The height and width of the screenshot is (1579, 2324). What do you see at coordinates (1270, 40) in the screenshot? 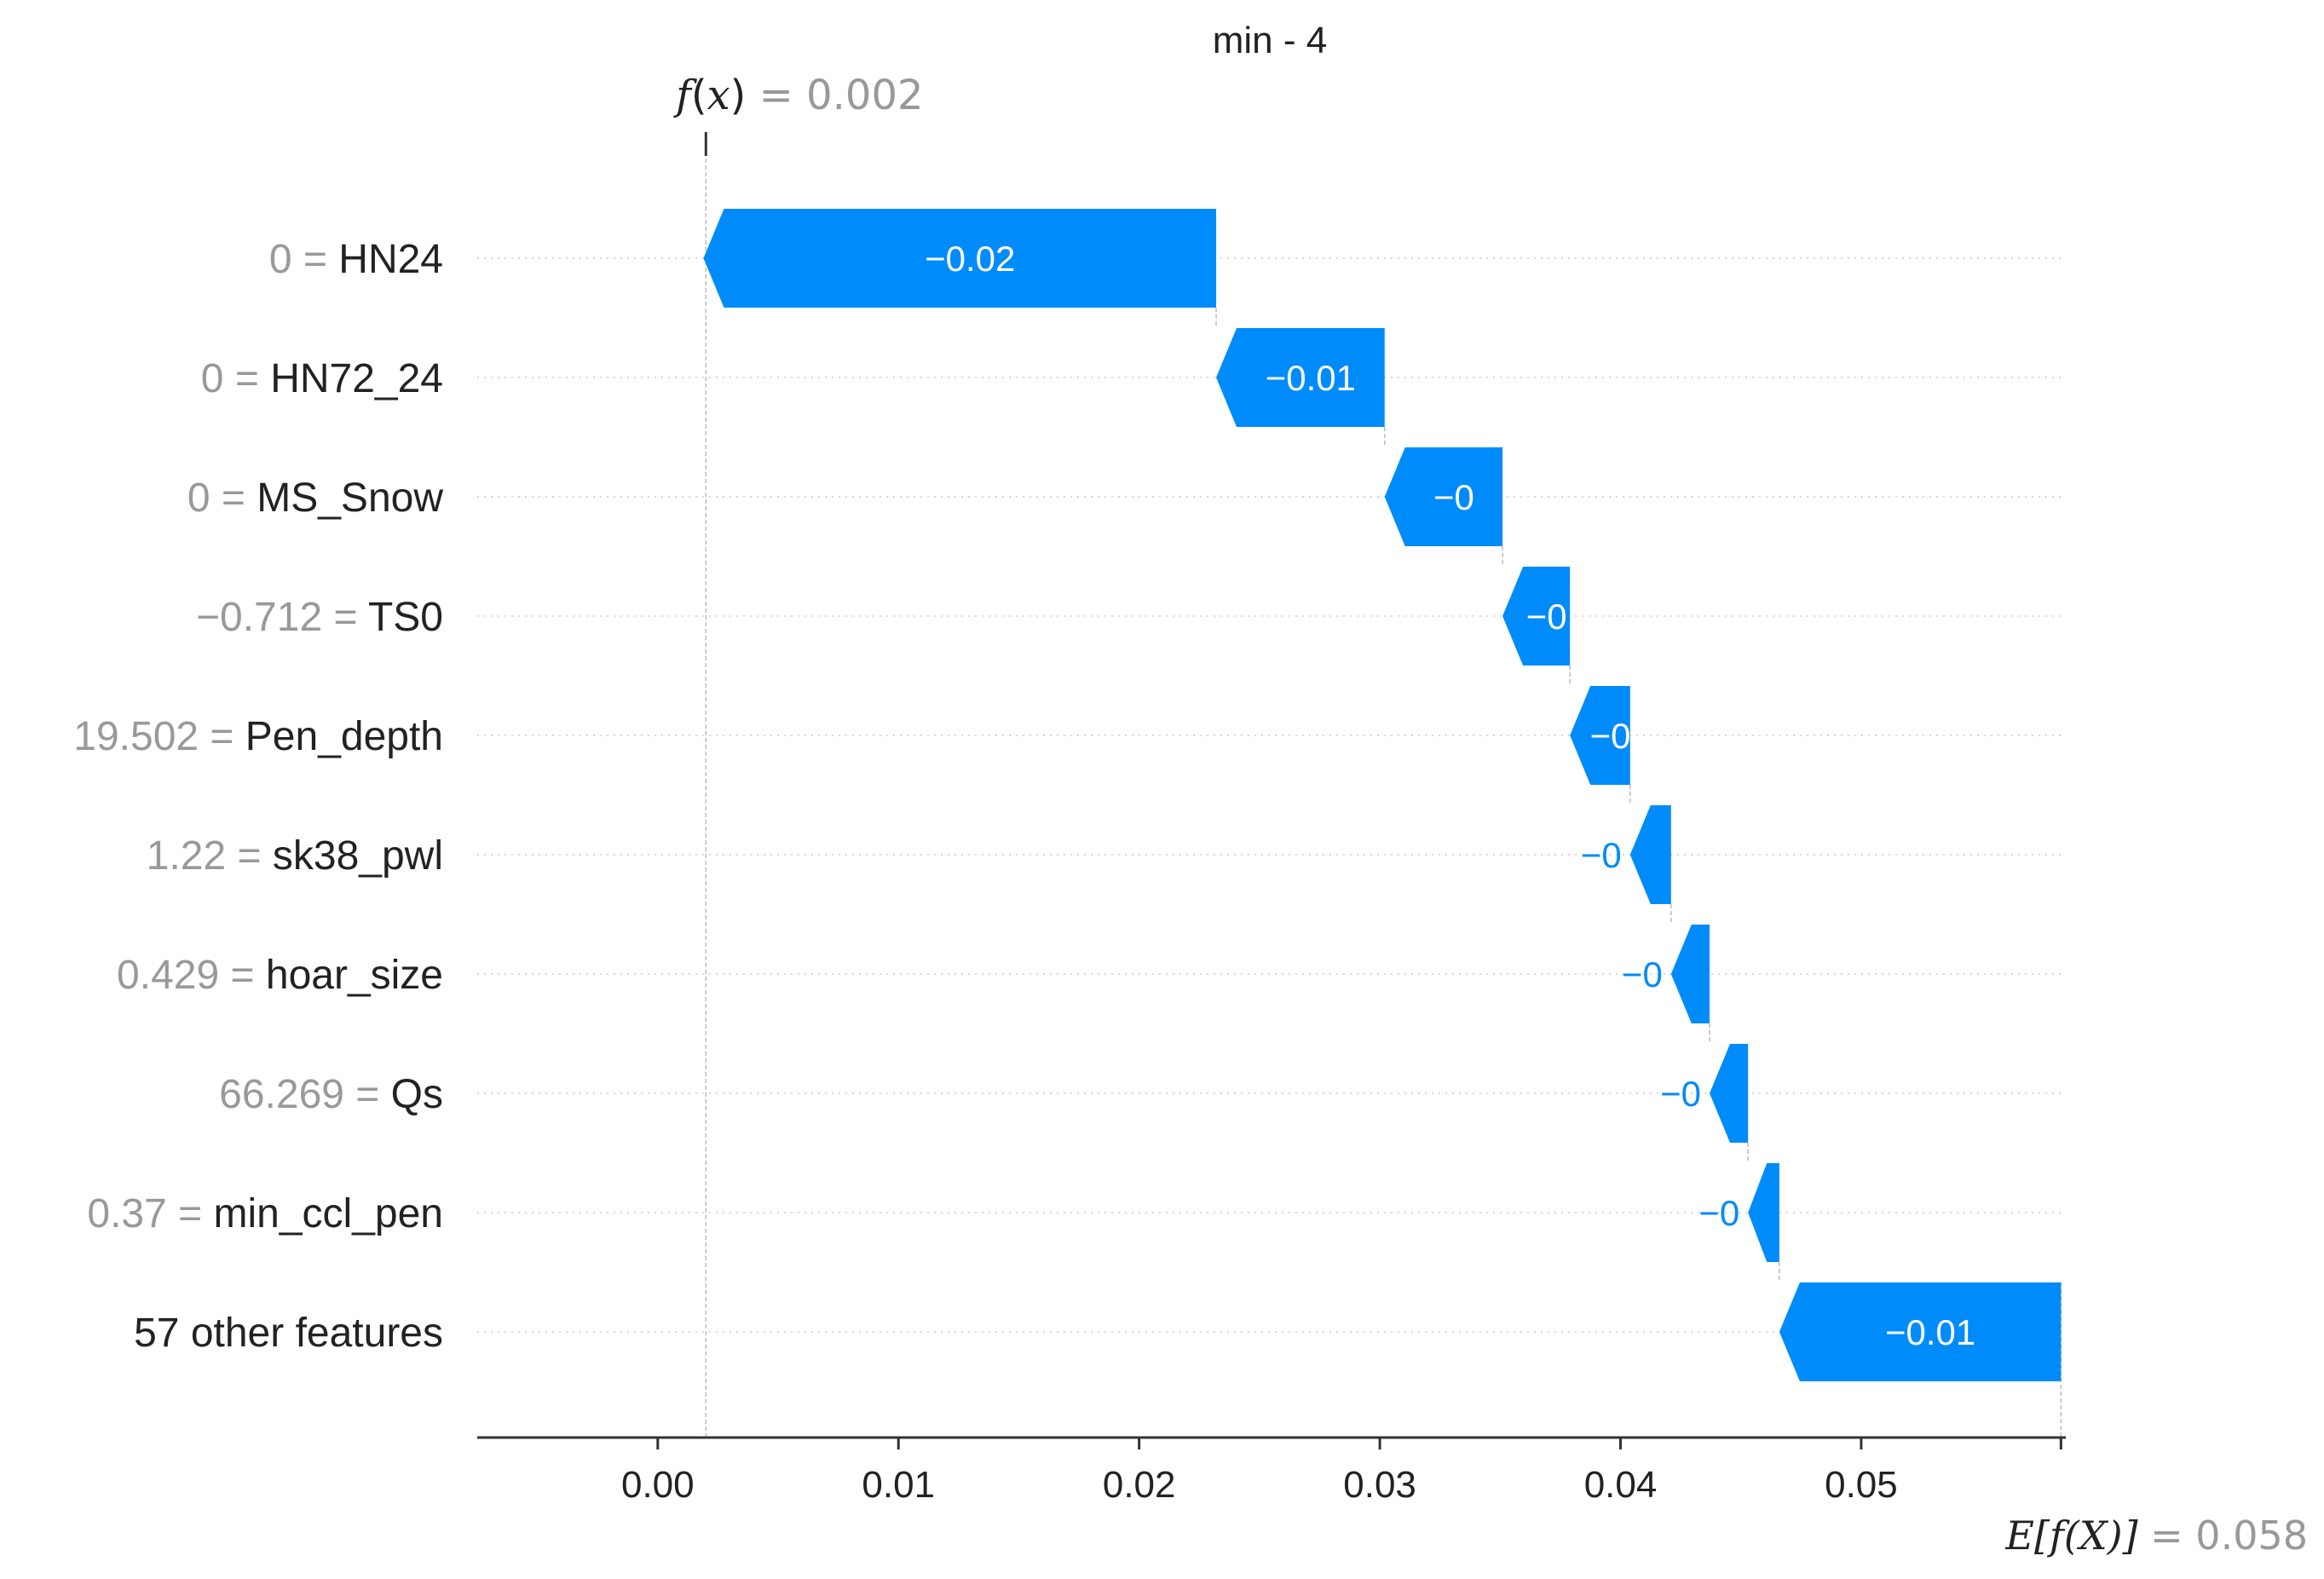
I see `chart-title: min - 4` at bounding box center [1270, 40].